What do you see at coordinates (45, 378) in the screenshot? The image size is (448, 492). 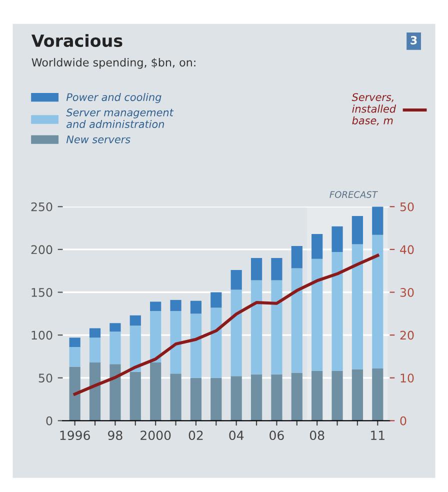 I see `y-tick-label: 50` at bounding box center [45, 378].